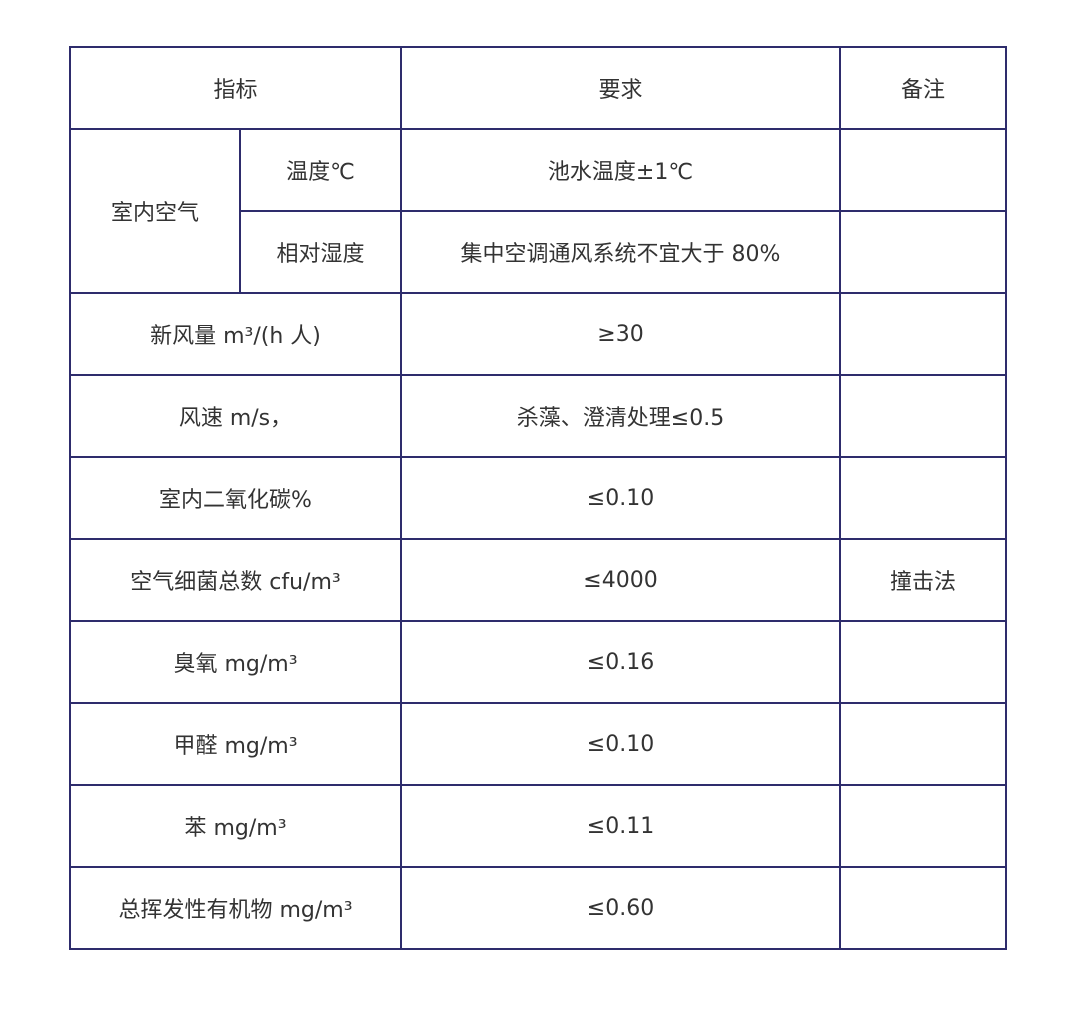 The width and height of the screenshot is (1080, 1020). Describe the element at coordinates (620, 170) in the screenshot. I see `requirement-cell: 池水温度±1℃` at that location.